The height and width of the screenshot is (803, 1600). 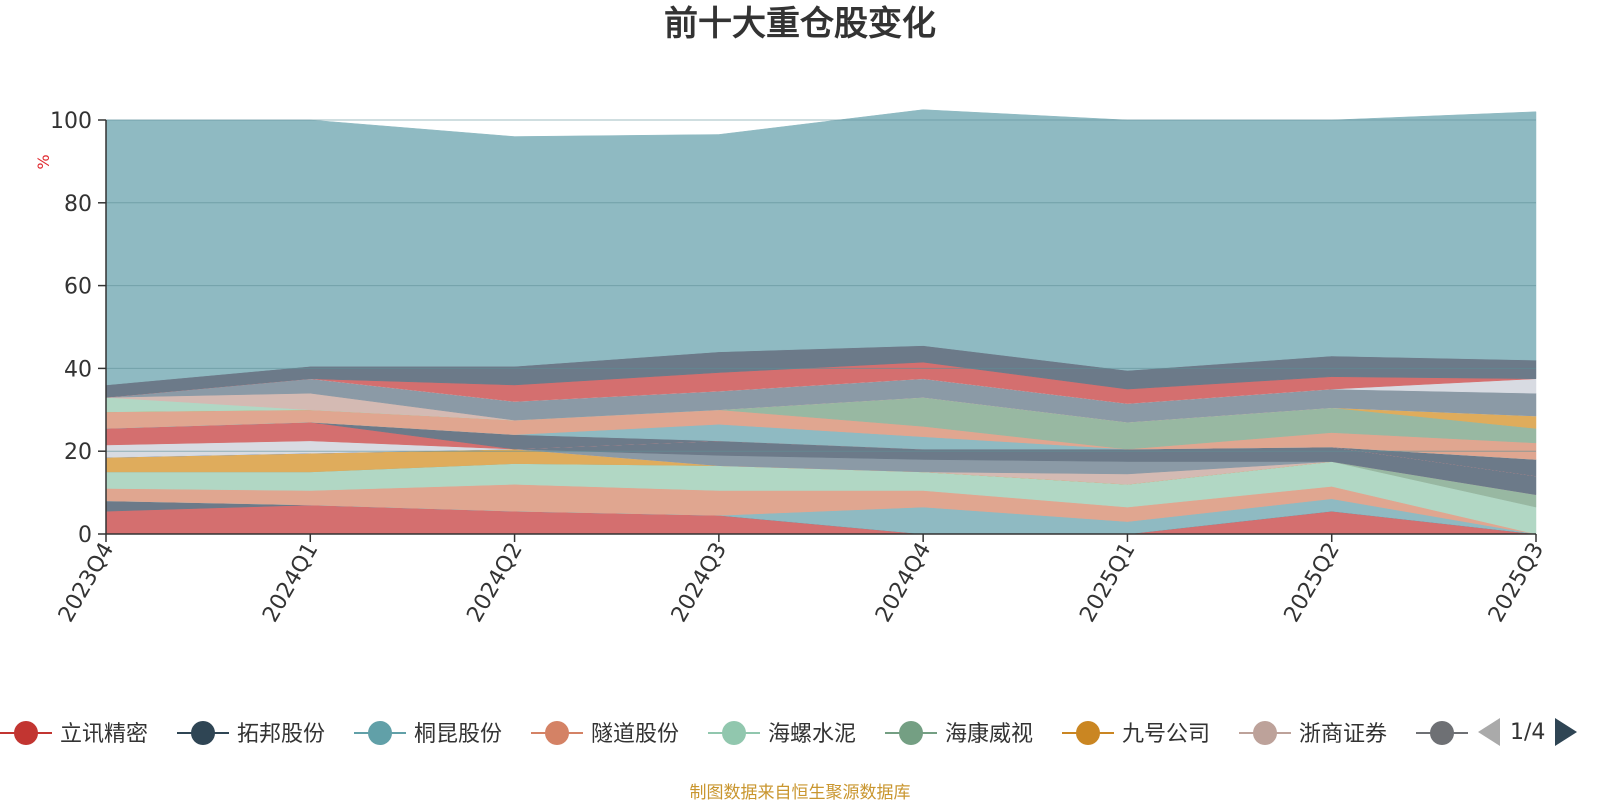 I want to click on x-tick-label: 2025Q1, so click(x=1107, y=583).